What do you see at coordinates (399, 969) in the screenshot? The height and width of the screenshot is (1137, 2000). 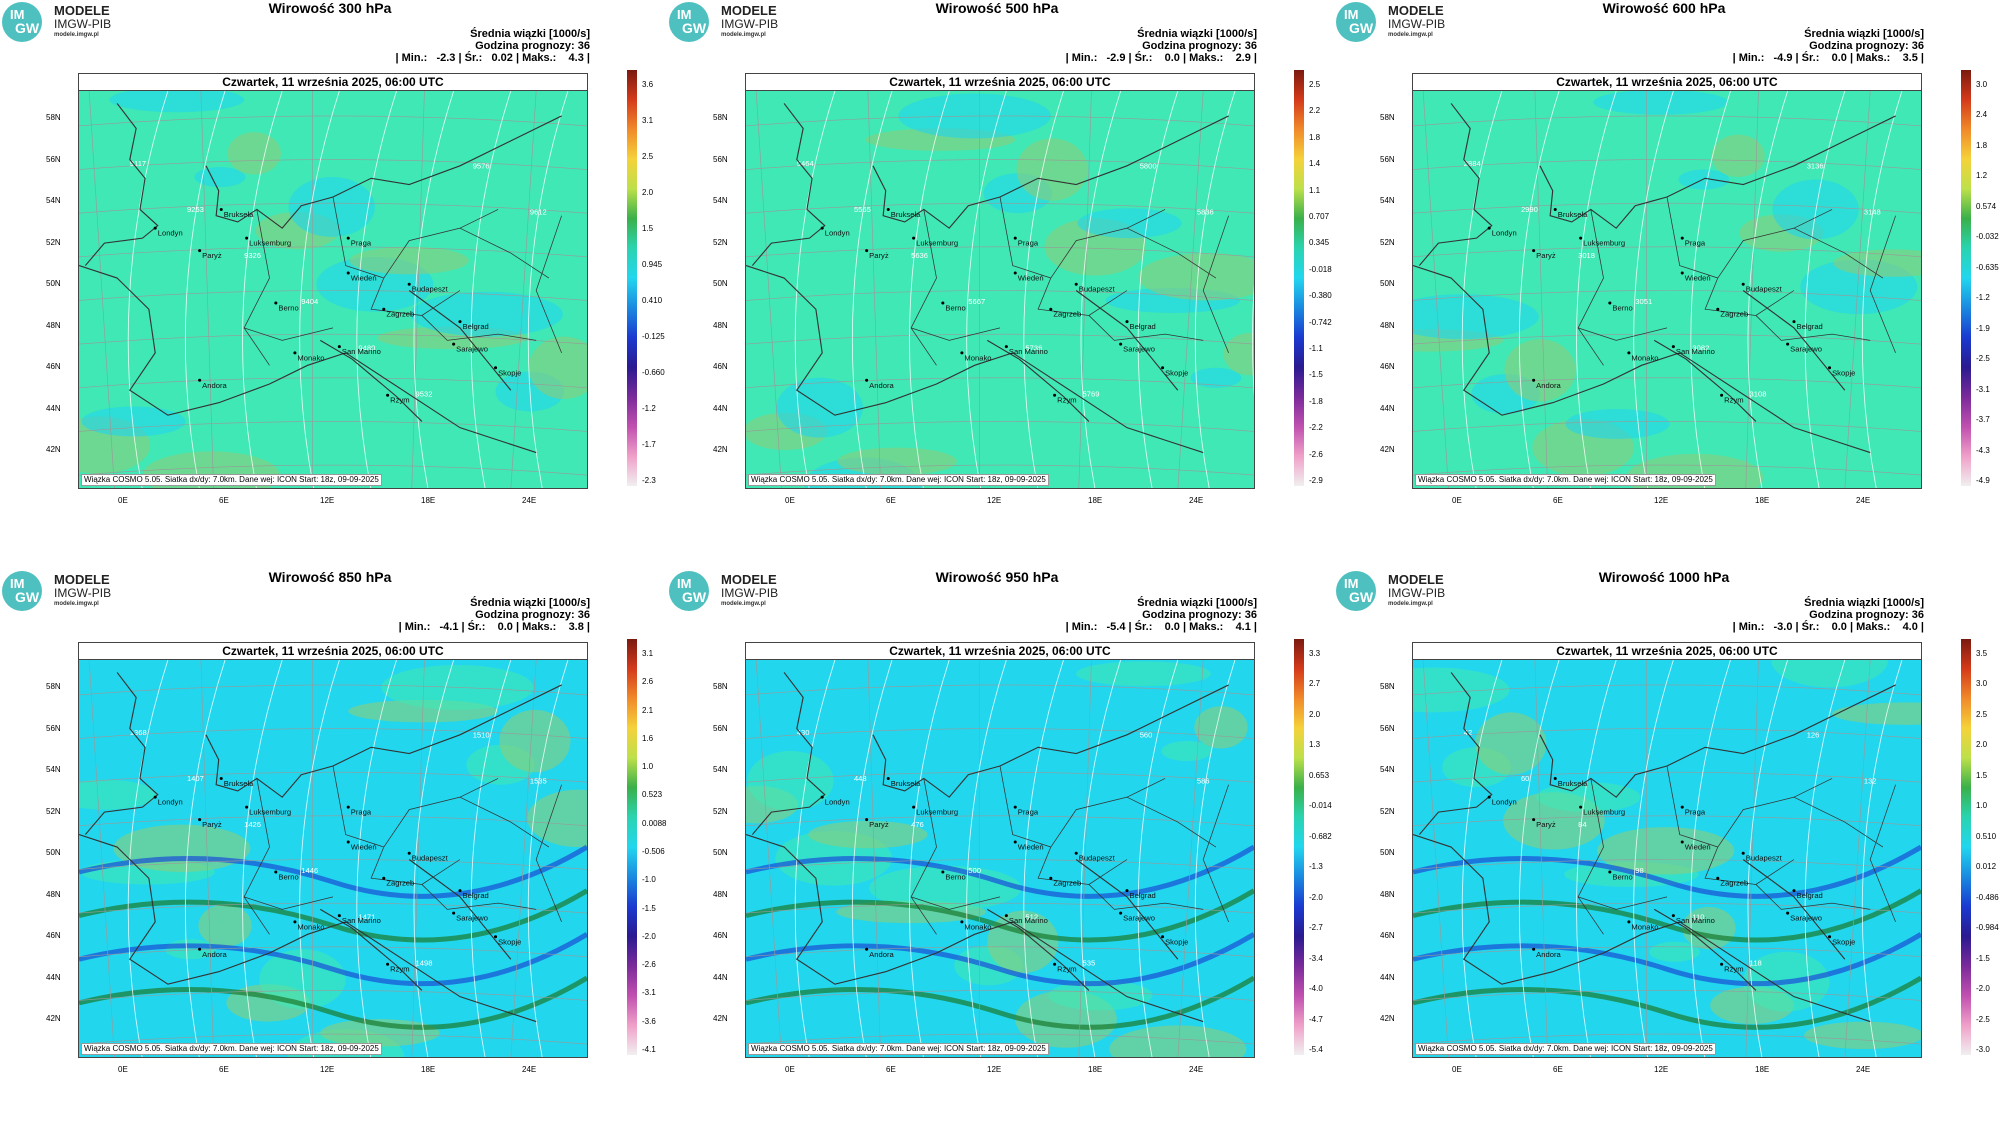 I see `city-label: Rzym` at bounding box center [399, 969].